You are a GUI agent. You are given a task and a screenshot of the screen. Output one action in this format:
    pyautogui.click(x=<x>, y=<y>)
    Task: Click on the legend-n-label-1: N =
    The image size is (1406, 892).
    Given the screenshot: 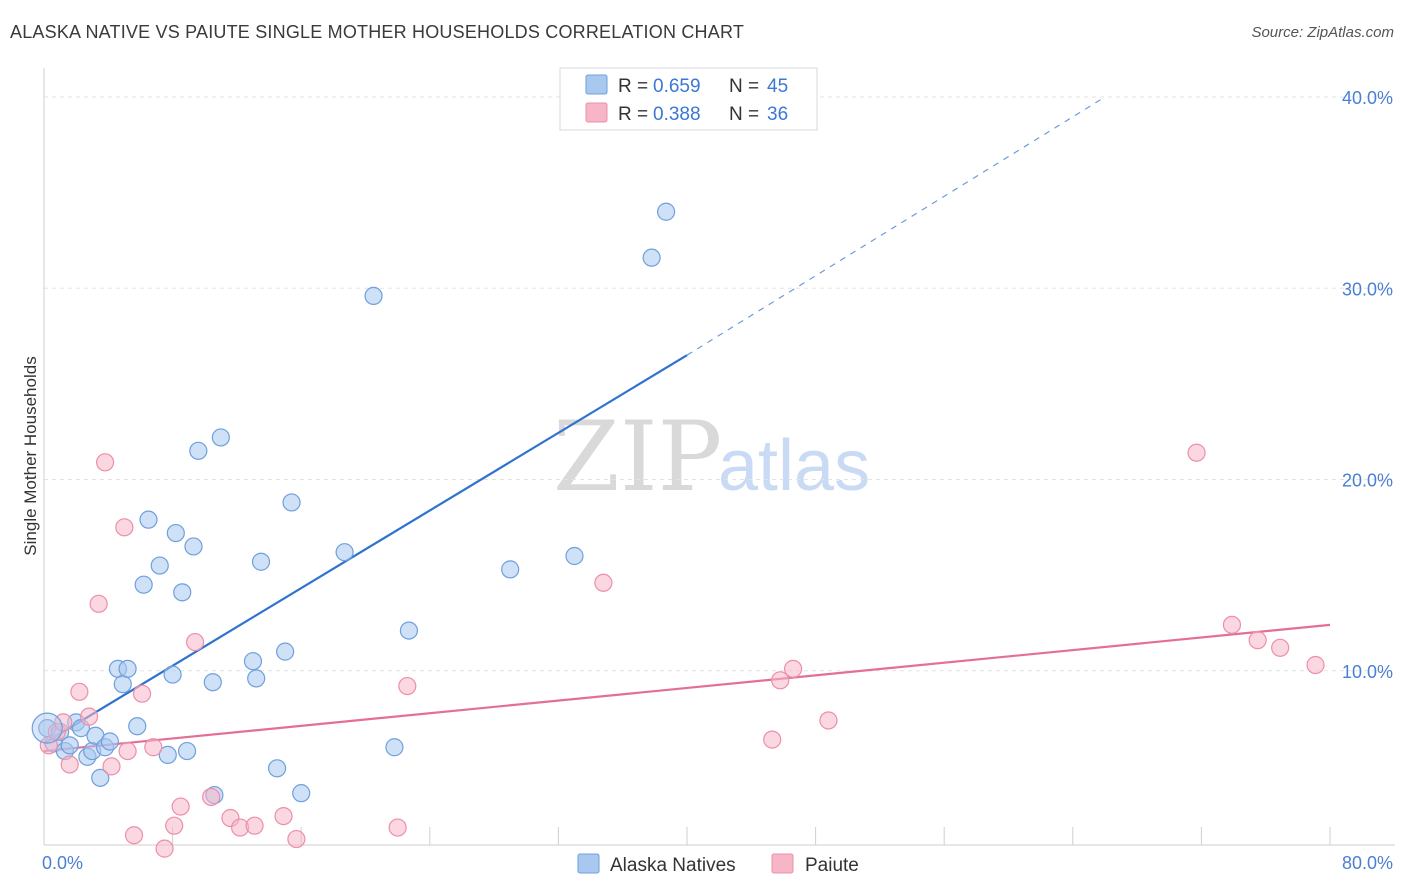 What is the action you would take?
    pyautogui.click(x=744, y=86)
    